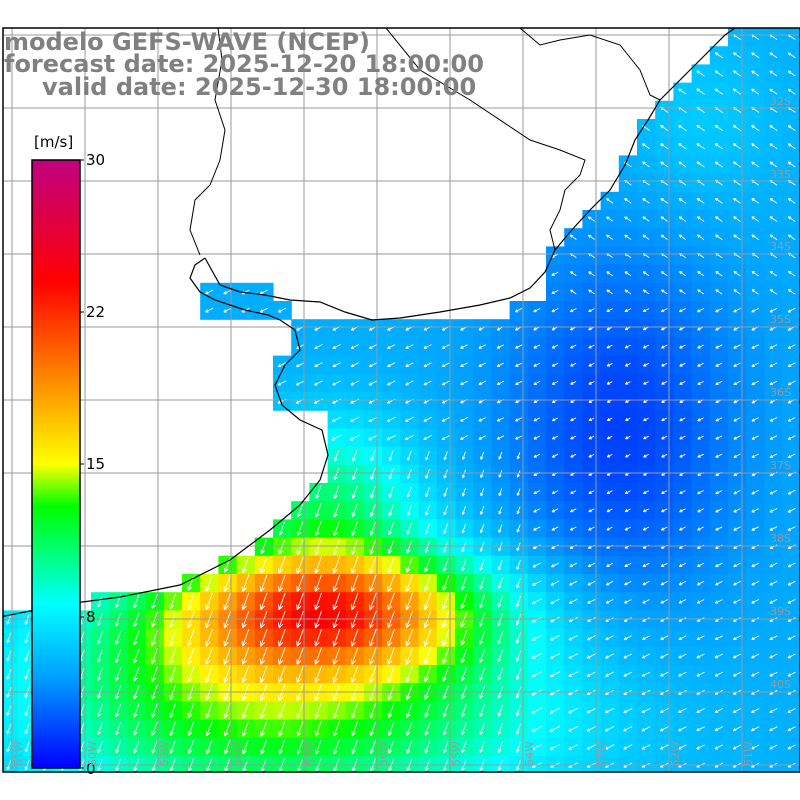 This screenshot has width=800, height=800. I want to click on lon-label: 61W, so click(18, 753).